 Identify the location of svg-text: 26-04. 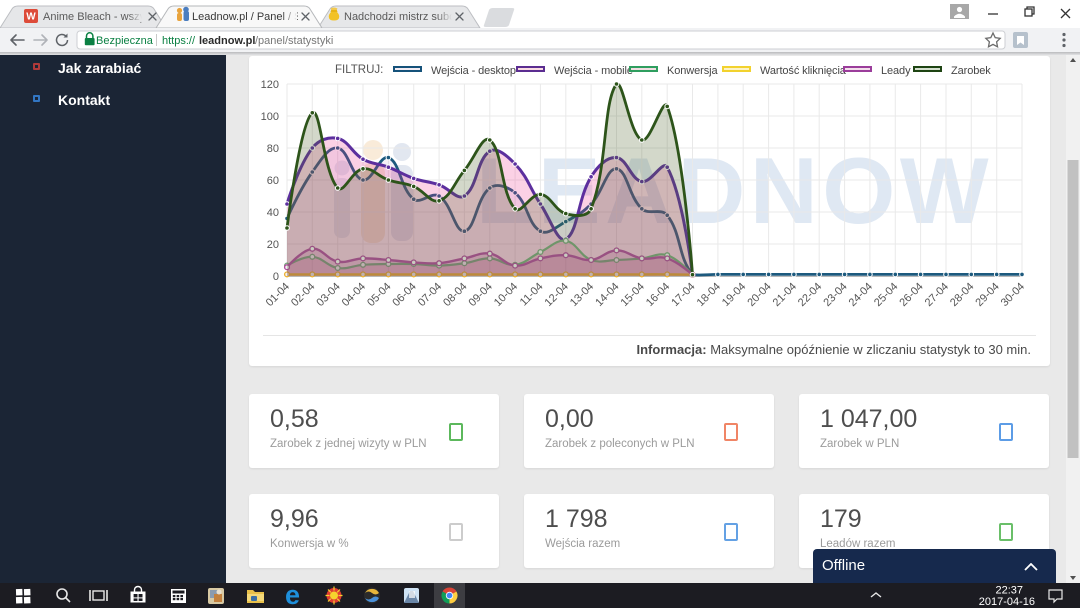
(911, 295).